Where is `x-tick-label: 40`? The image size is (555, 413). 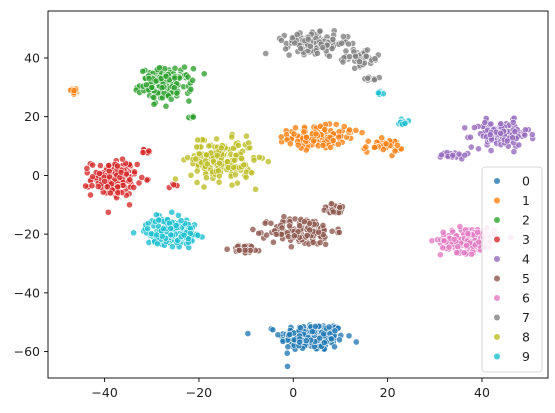
x-tick-label: 40 is located at coordinates (482, 392).